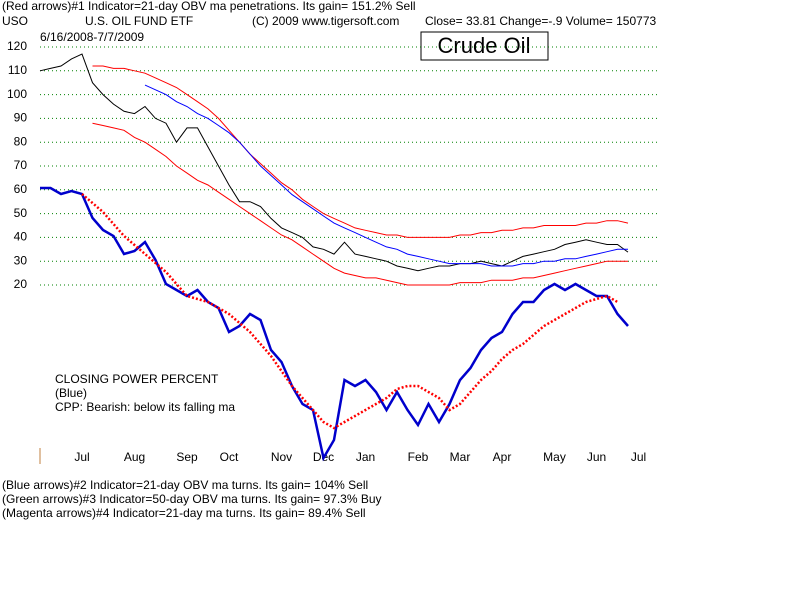 Image resolution: width=800 pixels, height=600 pixels. What do you see at coordinates (21, 118) in the screenshot?
I see `y-tick-label: 90` at bounding box center [21, 118].